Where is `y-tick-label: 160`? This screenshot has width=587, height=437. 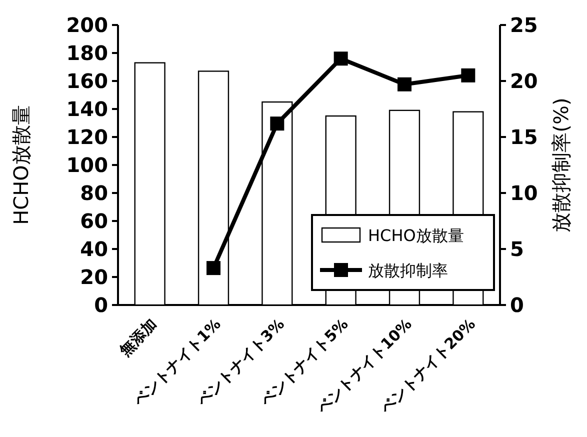 y-tick-label: 160 is located at coordinates (87, 81).